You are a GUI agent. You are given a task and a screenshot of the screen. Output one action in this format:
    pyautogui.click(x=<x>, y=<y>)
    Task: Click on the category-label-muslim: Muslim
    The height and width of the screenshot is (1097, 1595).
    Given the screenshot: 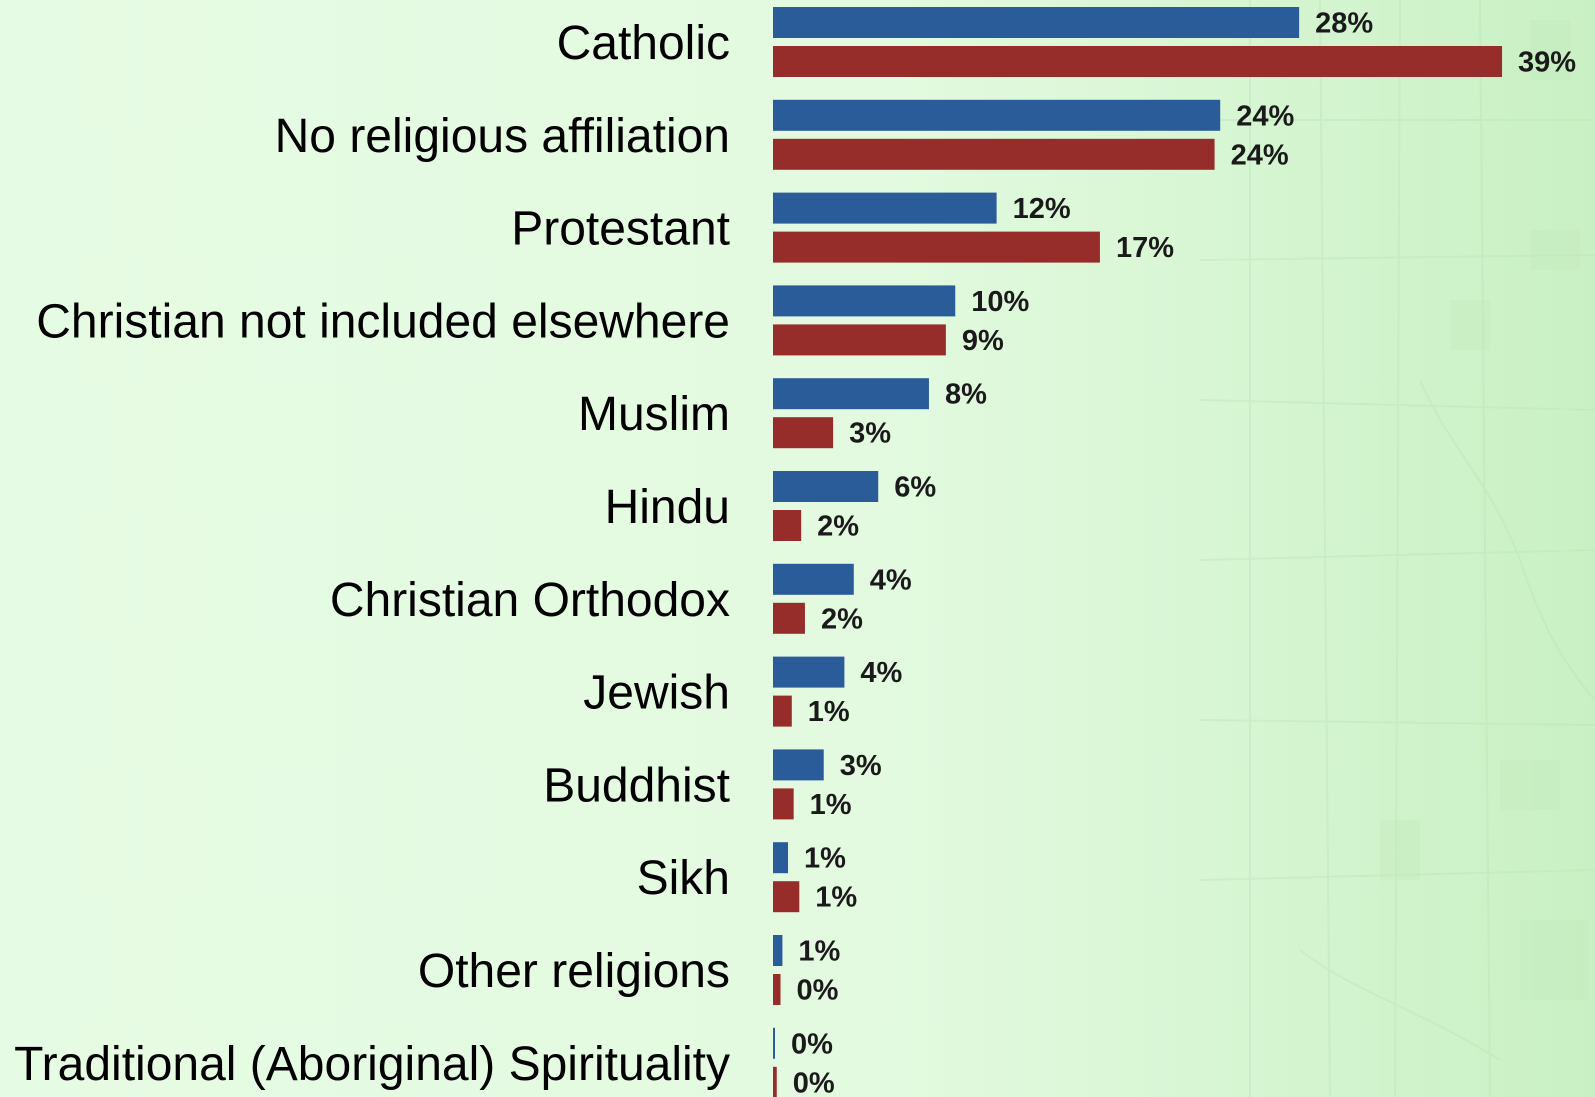 What is the action you would take?
    pyautogui.click(x=654, y=414)
    